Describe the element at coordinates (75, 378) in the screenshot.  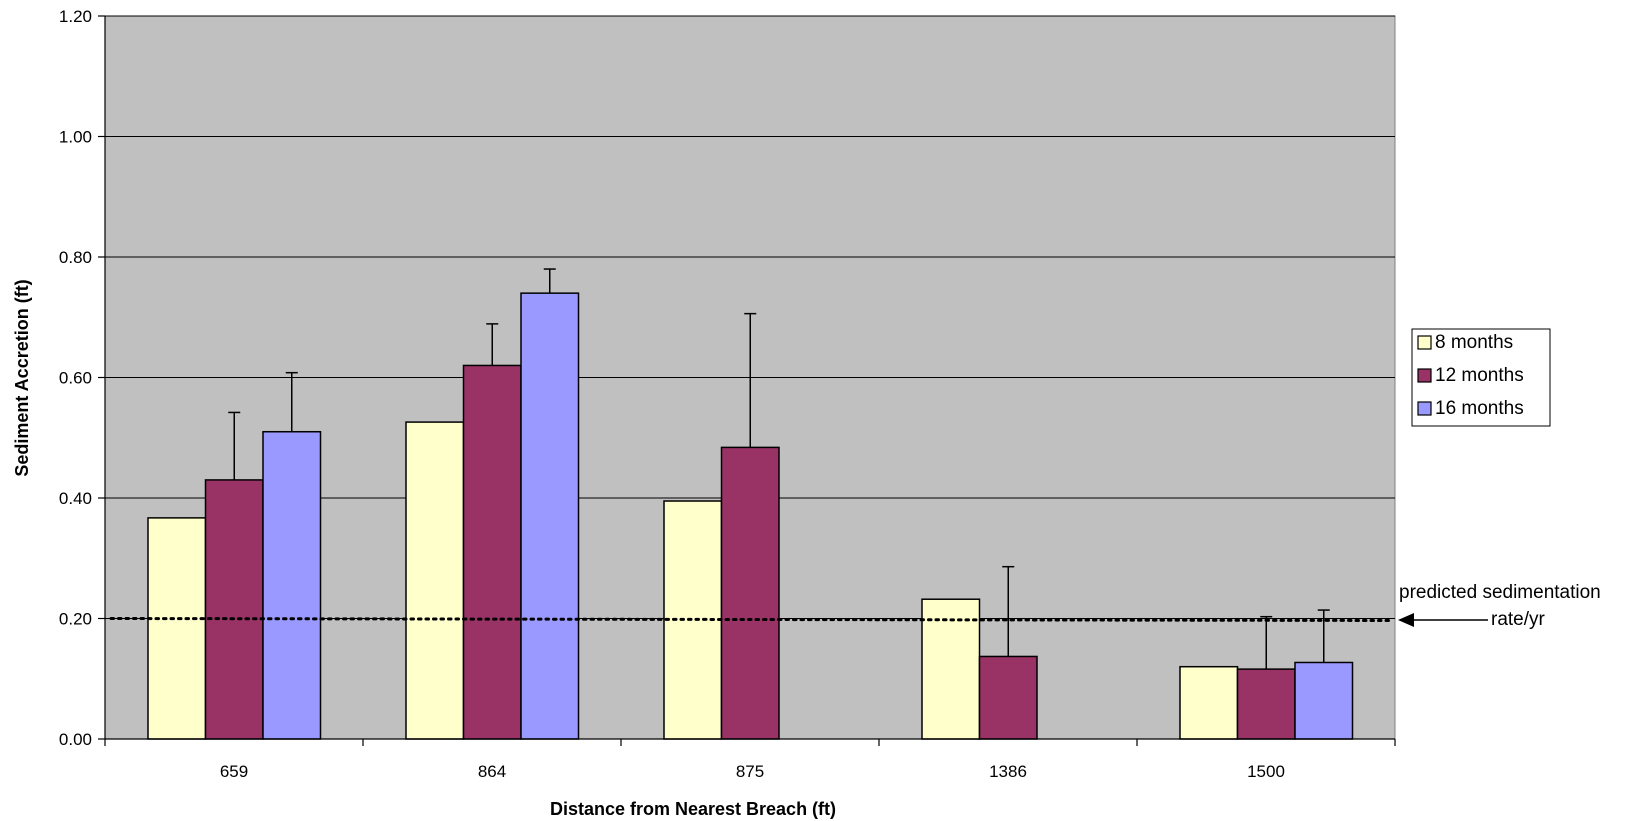
I see `y-tick-label: 0.60` at that location.